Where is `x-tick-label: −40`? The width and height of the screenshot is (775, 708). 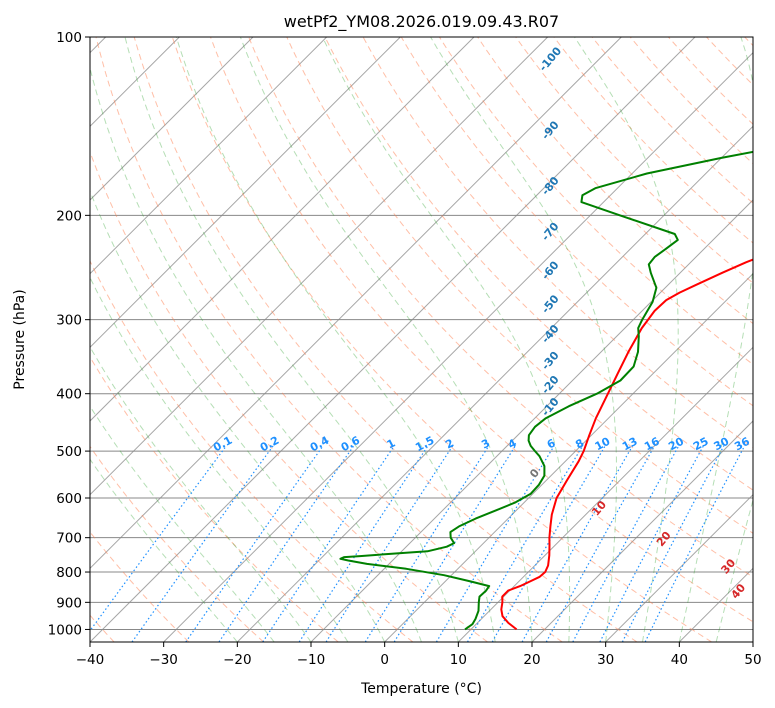 x-tick-label: −40 is located at coordinates (90, 660).